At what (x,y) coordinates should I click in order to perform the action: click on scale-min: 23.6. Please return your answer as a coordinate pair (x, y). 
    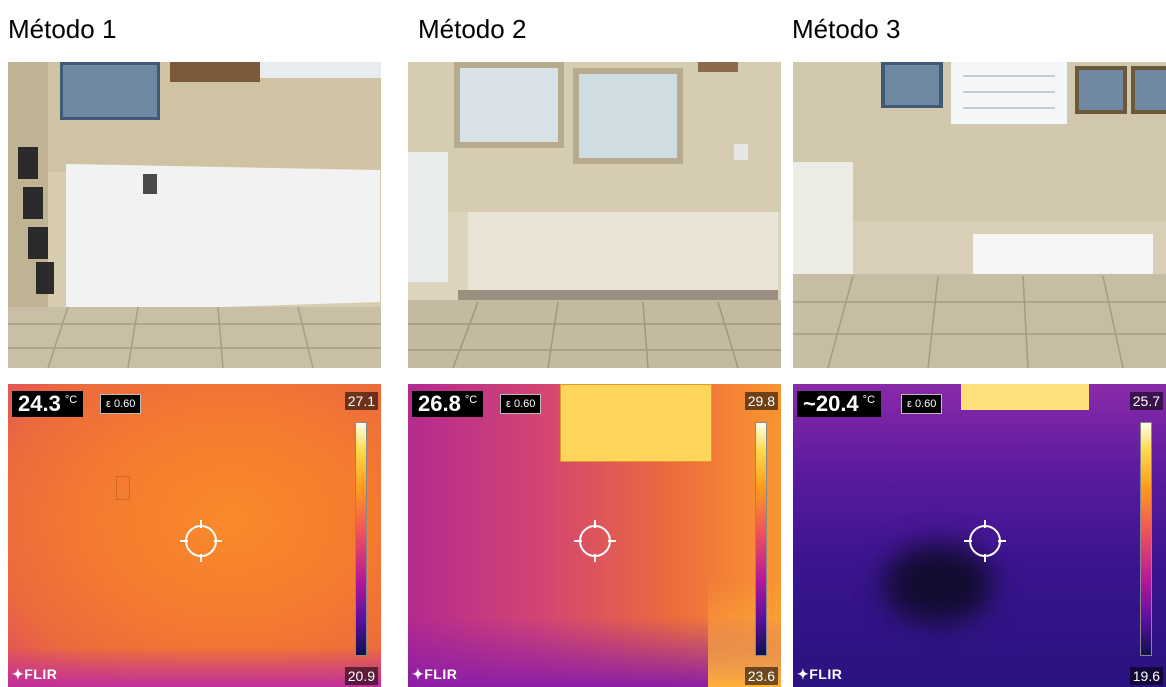
    Looking at the image, I should click on (761, 676).